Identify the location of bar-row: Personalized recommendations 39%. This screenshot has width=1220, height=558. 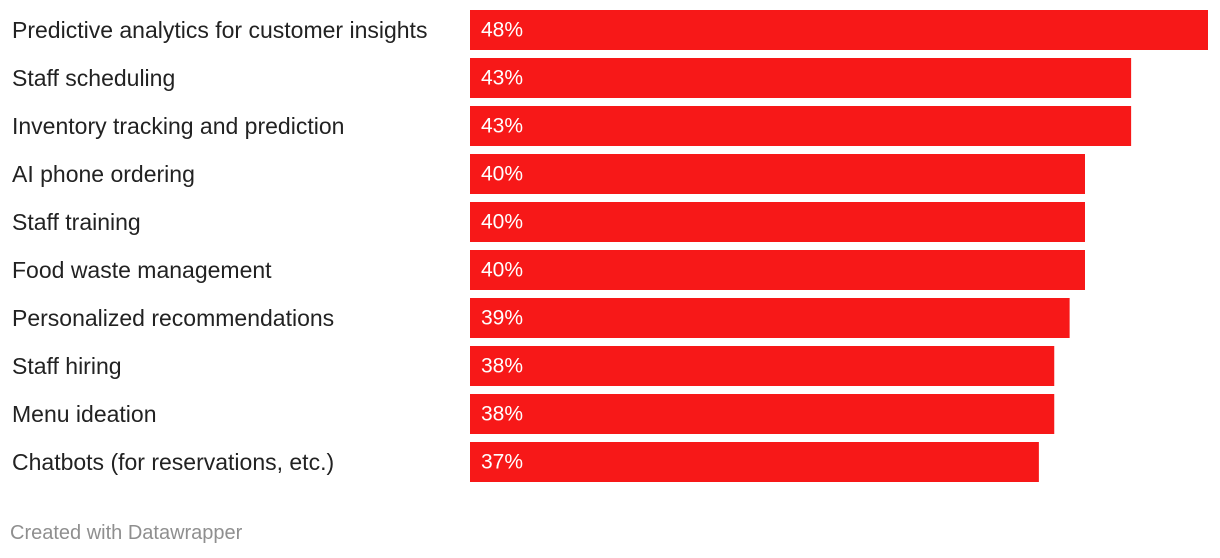
(541, 318).